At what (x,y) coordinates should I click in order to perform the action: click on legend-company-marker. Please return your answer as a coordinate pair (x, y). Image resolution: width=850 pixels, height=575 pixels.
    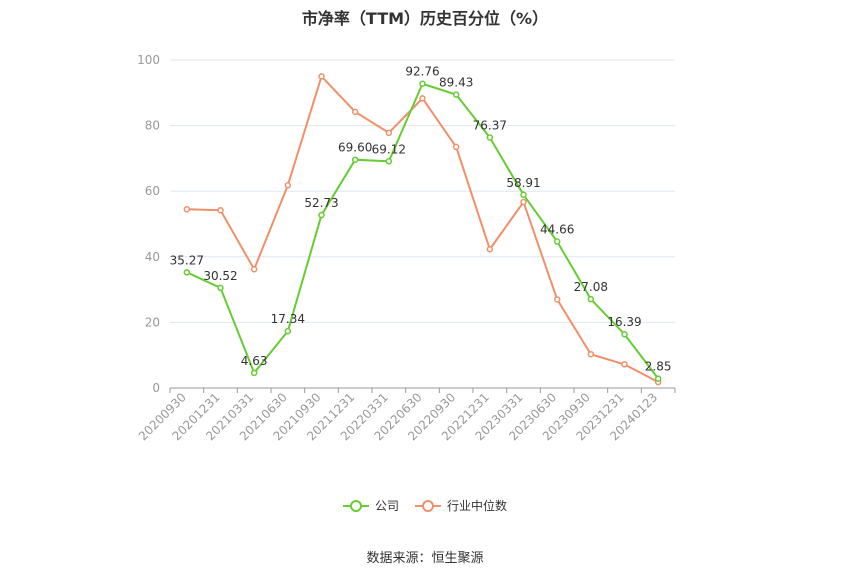
    Looking at the image, I should click on (355, 506).